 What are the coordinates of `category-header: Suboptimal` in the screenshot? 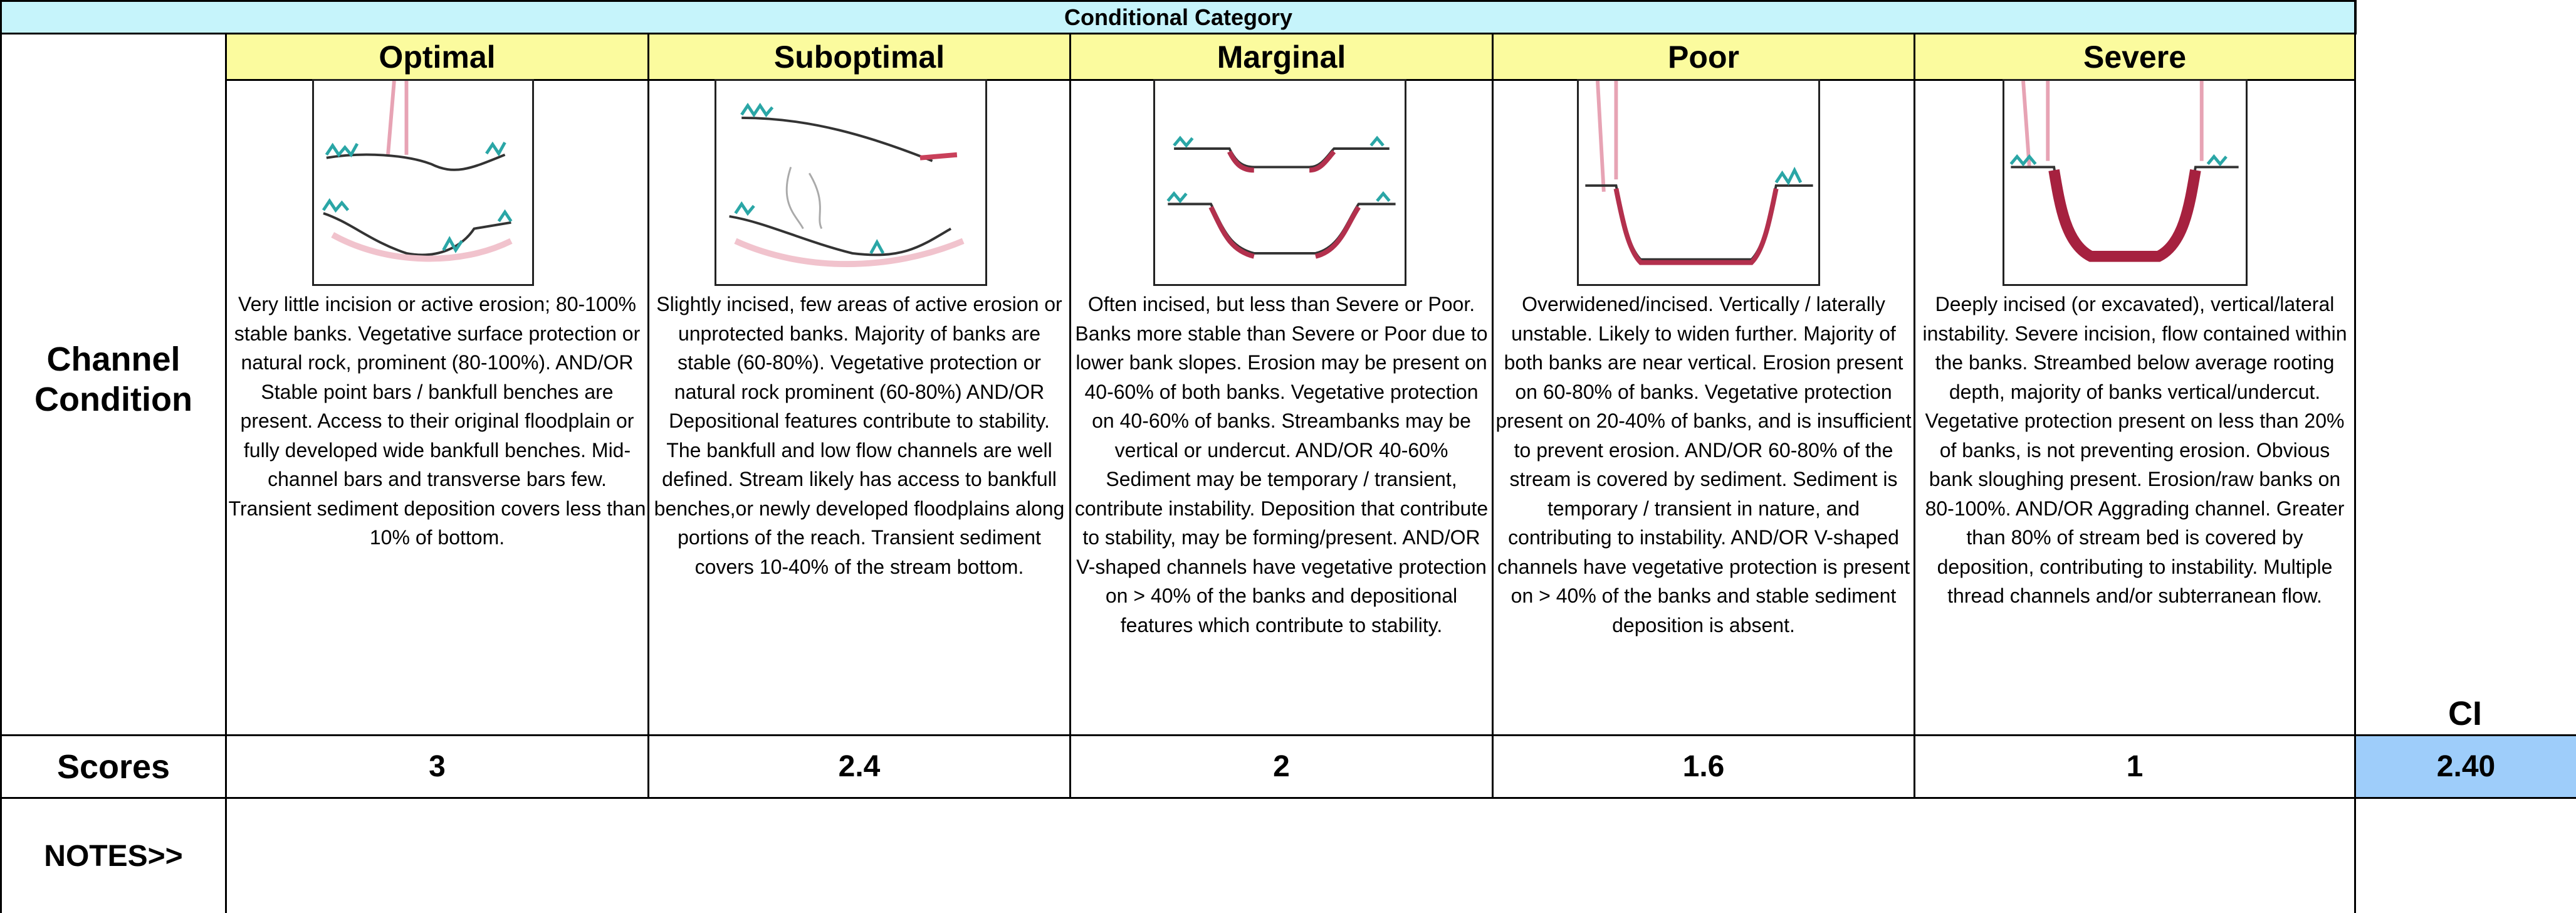 It's located at (859, 57).